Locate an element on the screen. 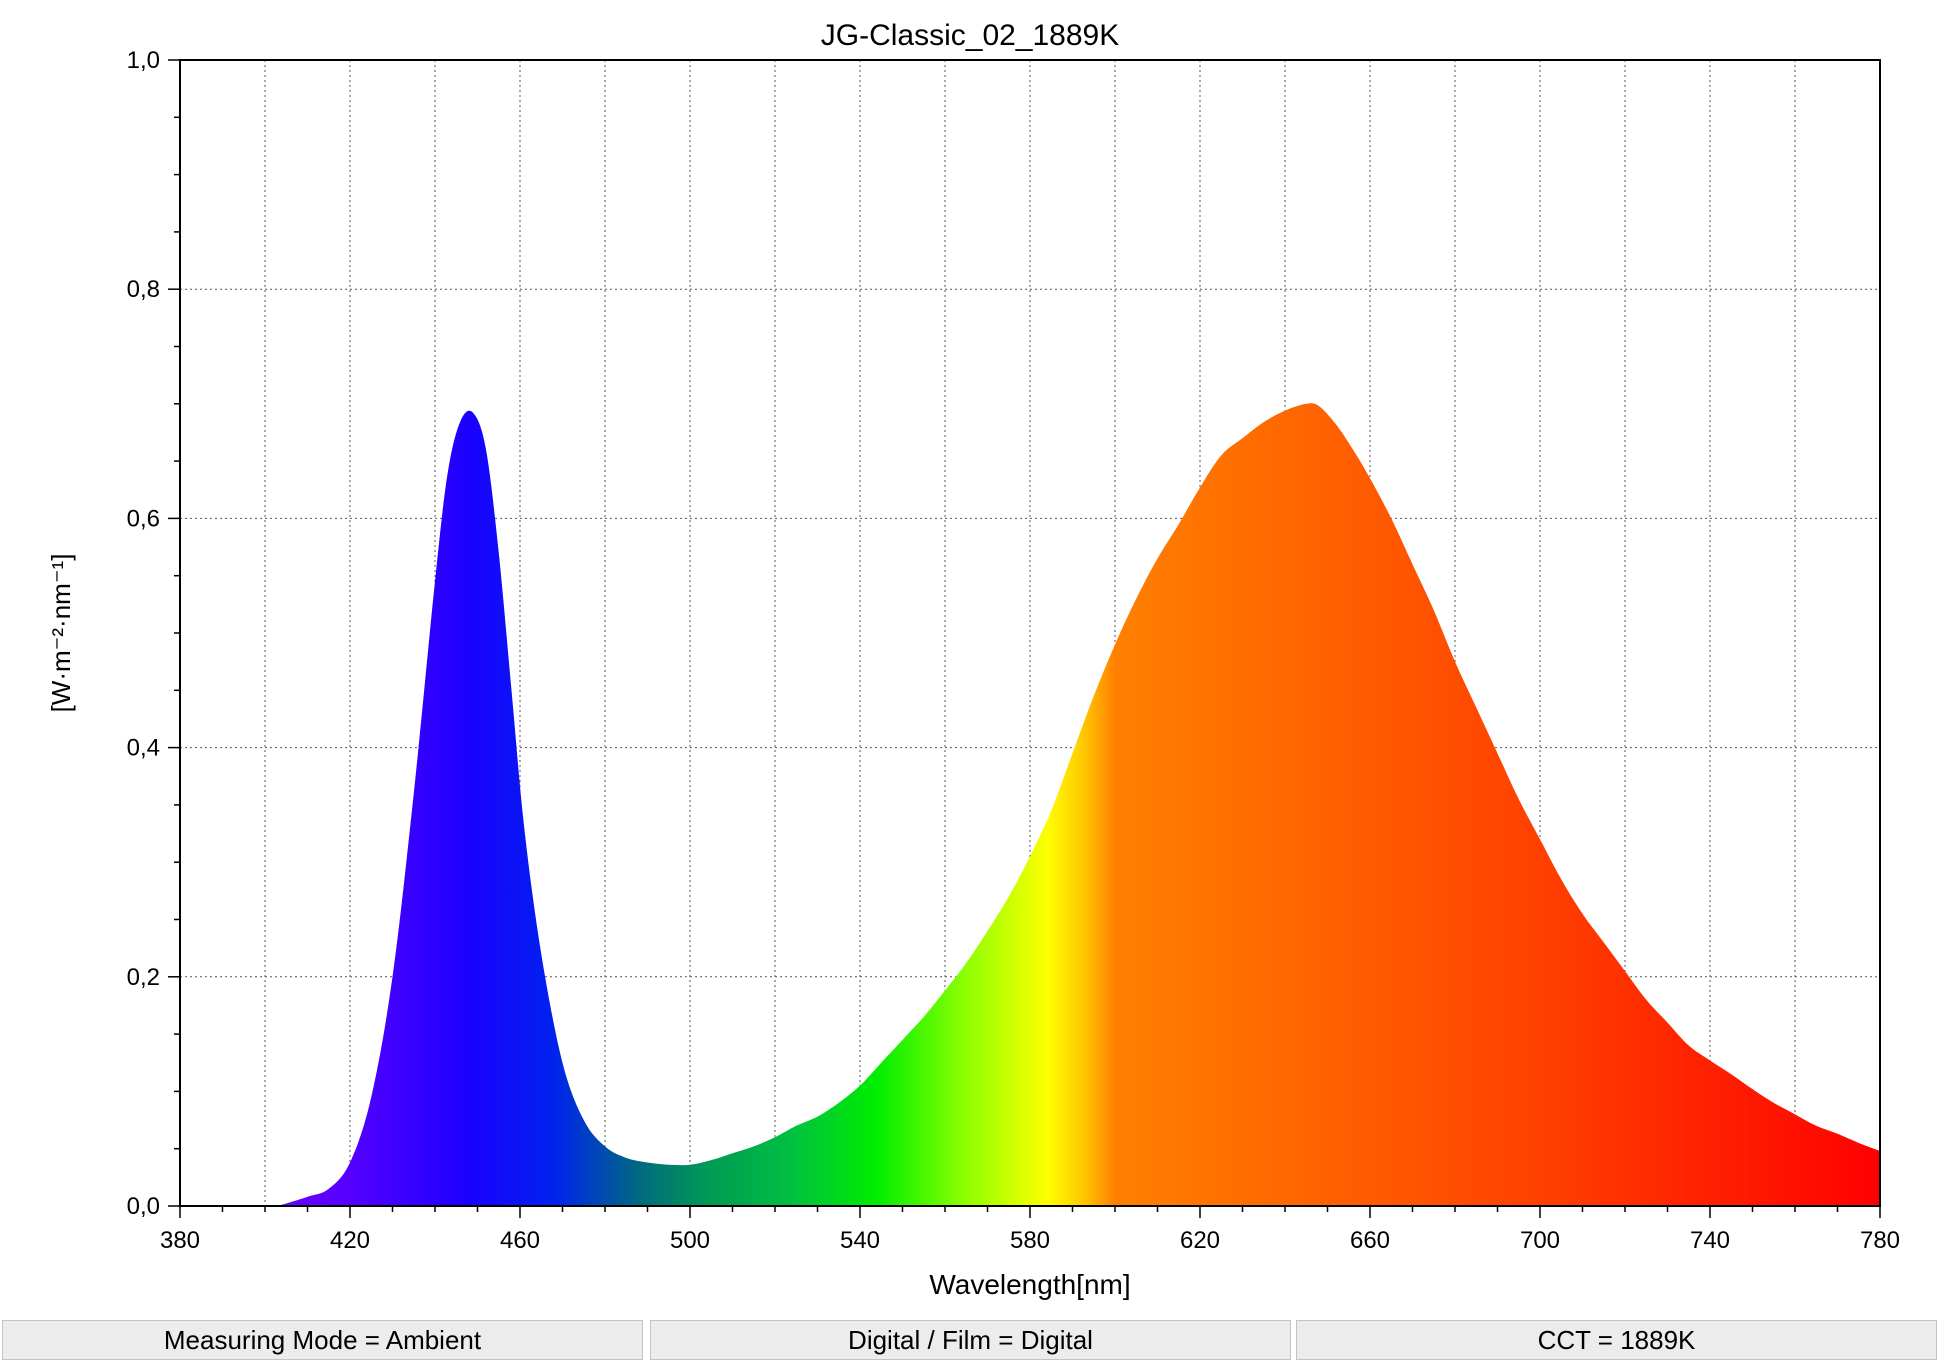 Image resolution: width=1940 pixels, height=1366 pixels. x-tick-label: 460 is located at coordinates (520, 1240).